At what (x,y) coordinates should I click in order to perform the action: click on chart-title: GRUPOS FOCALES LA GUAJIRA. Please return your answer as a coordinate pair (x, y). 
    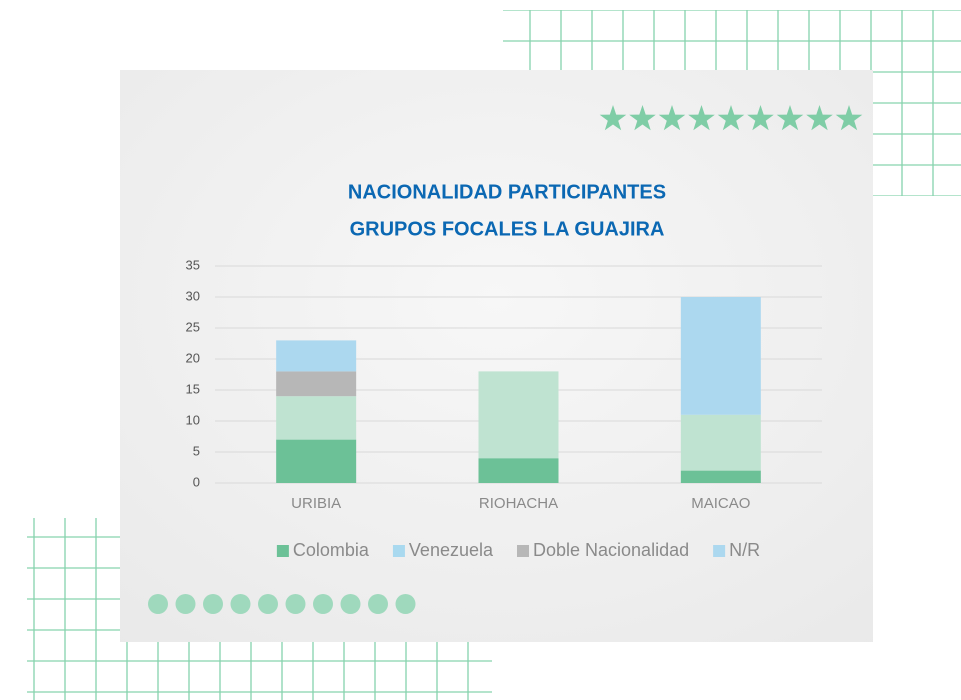
    Looking at the image, I should click on (507, 229).